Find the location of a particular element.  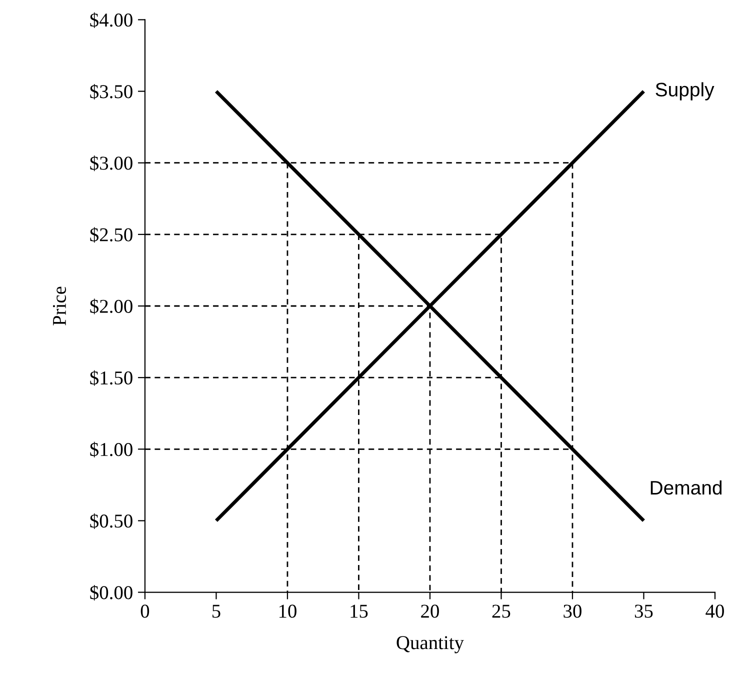

x-tick-label: 35 is located at coordinates (643, 611).